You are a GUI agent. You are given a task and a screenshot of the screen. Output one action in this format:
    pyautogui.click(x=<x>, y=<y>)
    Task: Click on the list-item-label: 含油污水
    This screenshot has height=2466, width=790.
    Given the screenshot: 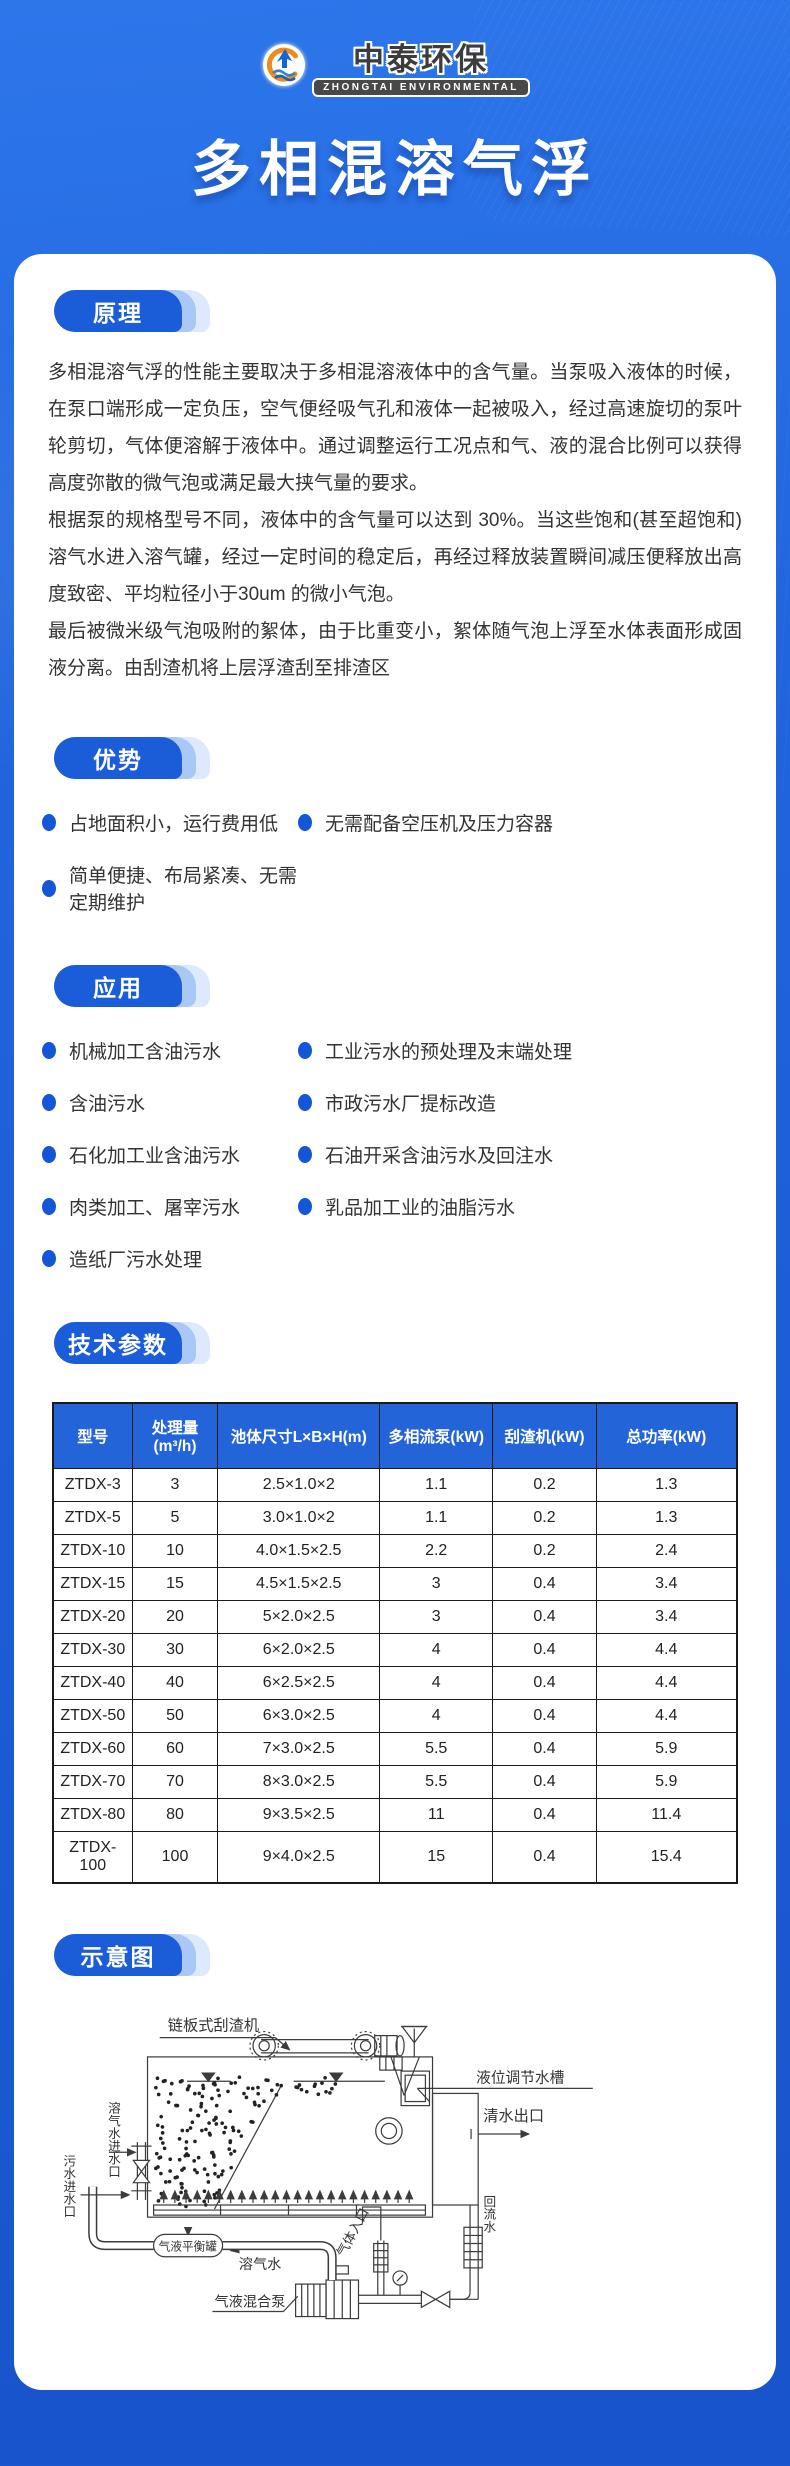 What is the action you would take?
    pyautogui.click(x=107, y=1104)
    